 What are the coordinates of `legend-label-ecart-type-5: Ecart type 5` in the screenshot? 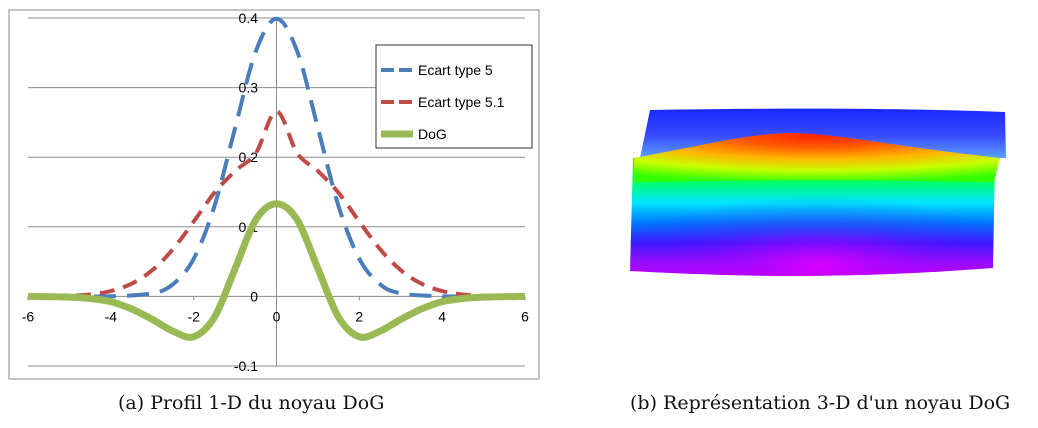 It's located at (455, 70).